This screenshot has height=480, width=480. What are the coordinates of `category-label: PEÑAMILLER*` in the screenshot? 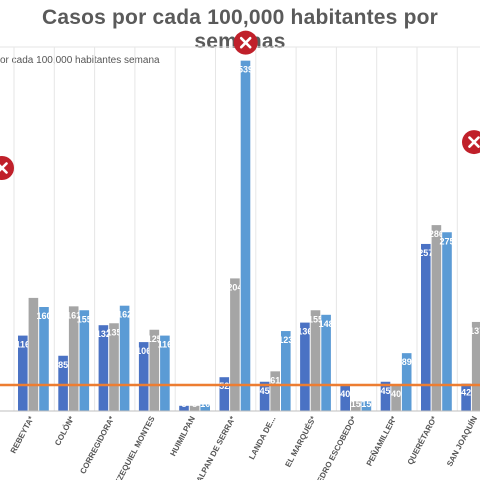 It's located at (382, 441).